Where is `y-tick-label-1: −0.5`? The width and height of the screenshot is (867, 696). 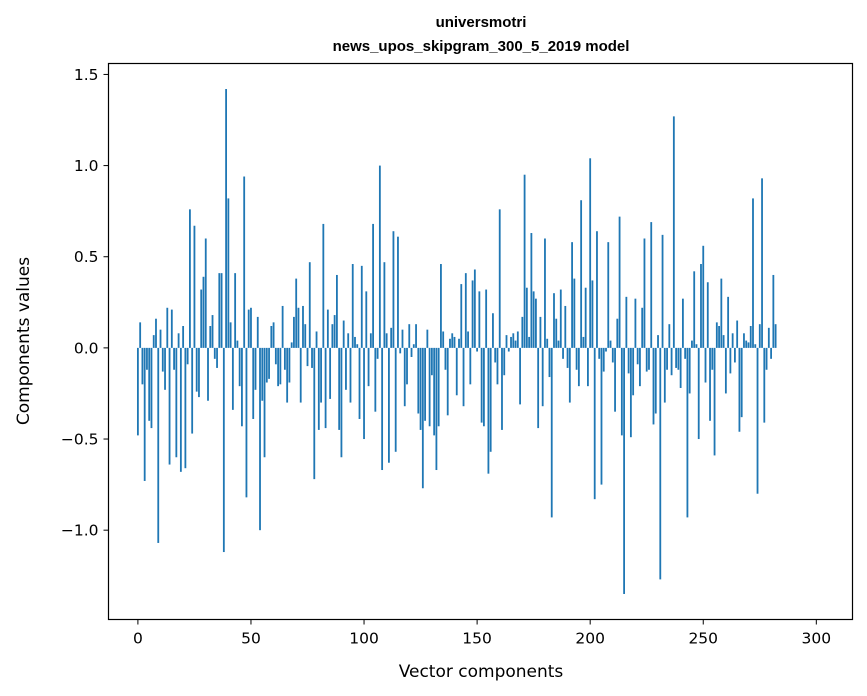
y-tick-label-1: −0.5 is located at coordinates (80, 440).